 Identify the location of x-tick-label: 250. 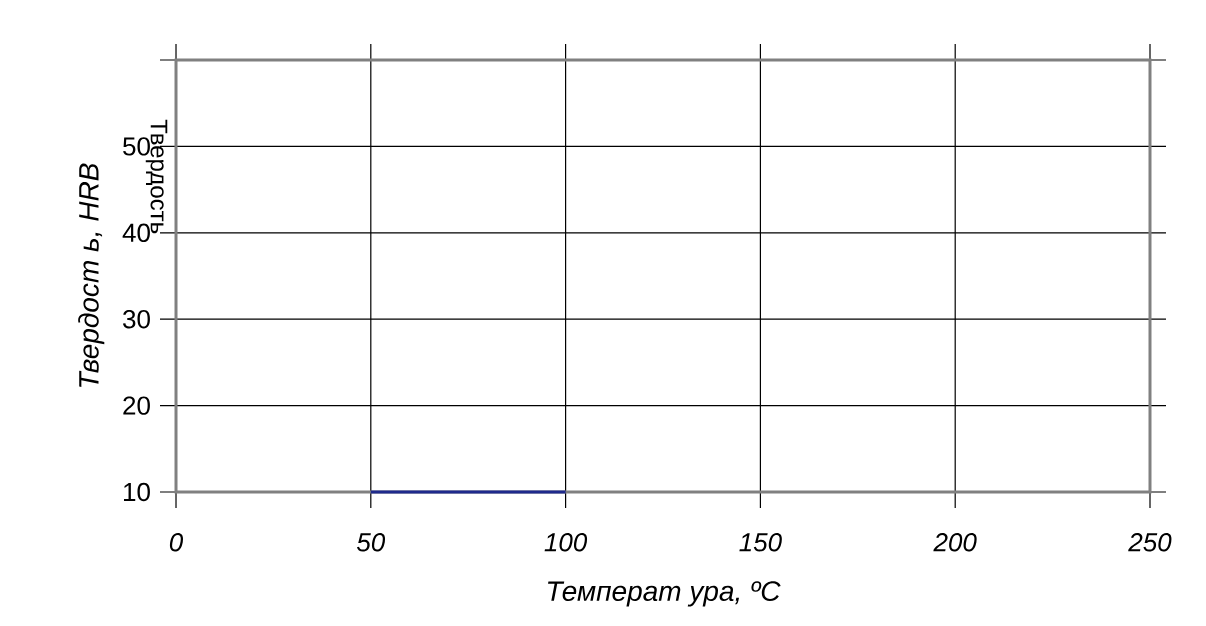
(1150, 542).